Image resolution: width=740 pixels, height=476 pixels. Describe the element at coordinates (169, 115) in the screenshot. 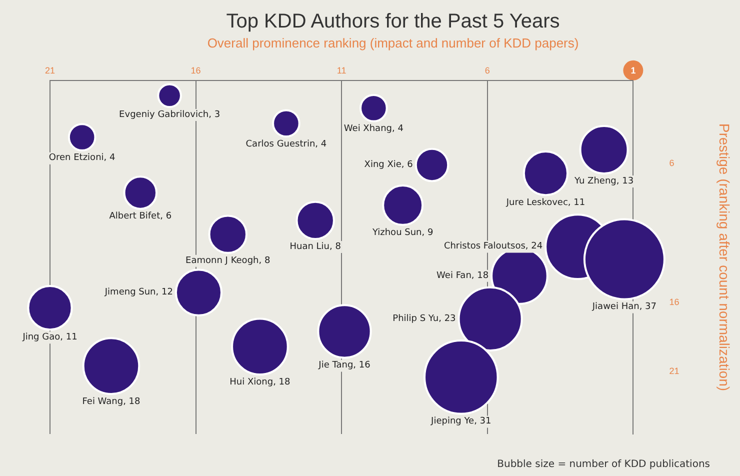

I see `data-label: Evgeniy Gabrilovich, 3` at that location.